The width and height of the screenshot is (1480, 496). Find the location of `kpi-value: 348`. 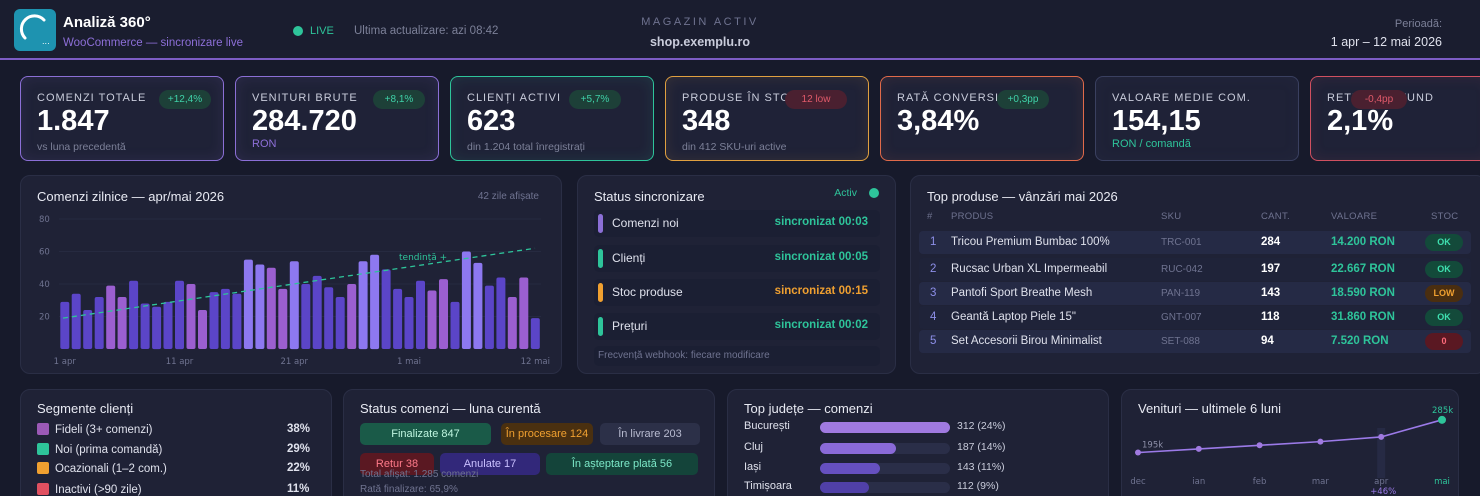

kpi-value: 348 is located at coordinates (706, 121).